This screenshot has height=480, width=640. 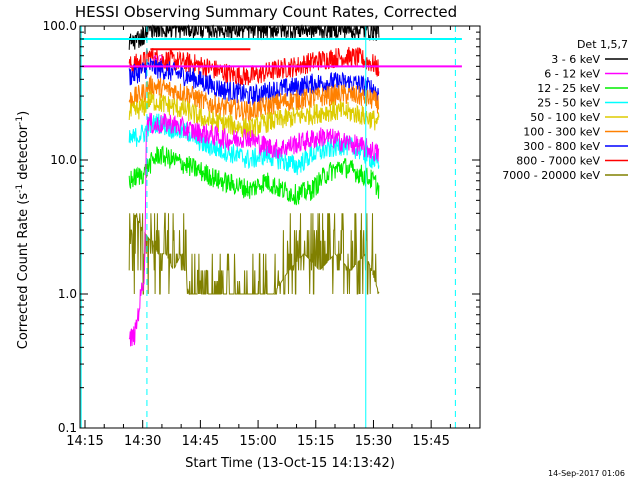 I want to click on legend-label: 12 - 25 keV, so click(x=568, y=88).